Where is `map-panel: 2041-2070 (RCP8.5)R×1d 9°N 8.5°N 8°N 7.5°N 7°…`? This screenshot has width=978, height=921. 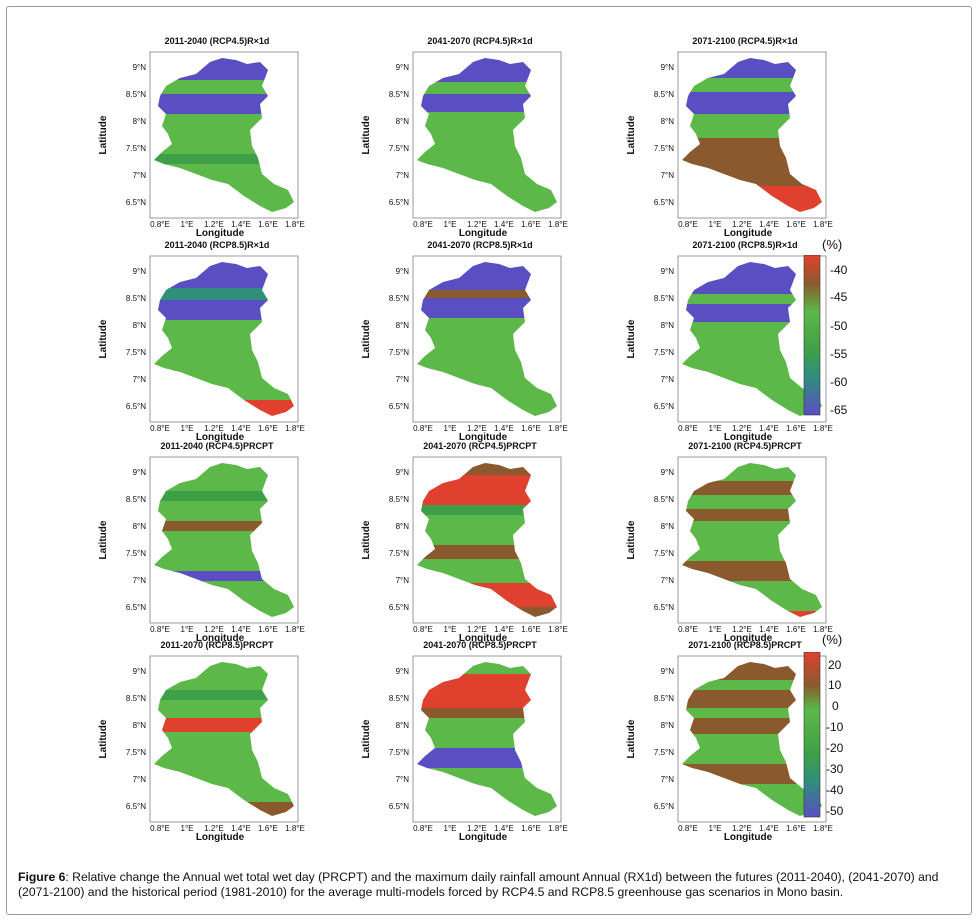 map-panel: 2041-2070 (RCP8.5)R×1d 9°N 8.5°N 8°N 7.5°N 7°… is located at coordinates (461, 341).